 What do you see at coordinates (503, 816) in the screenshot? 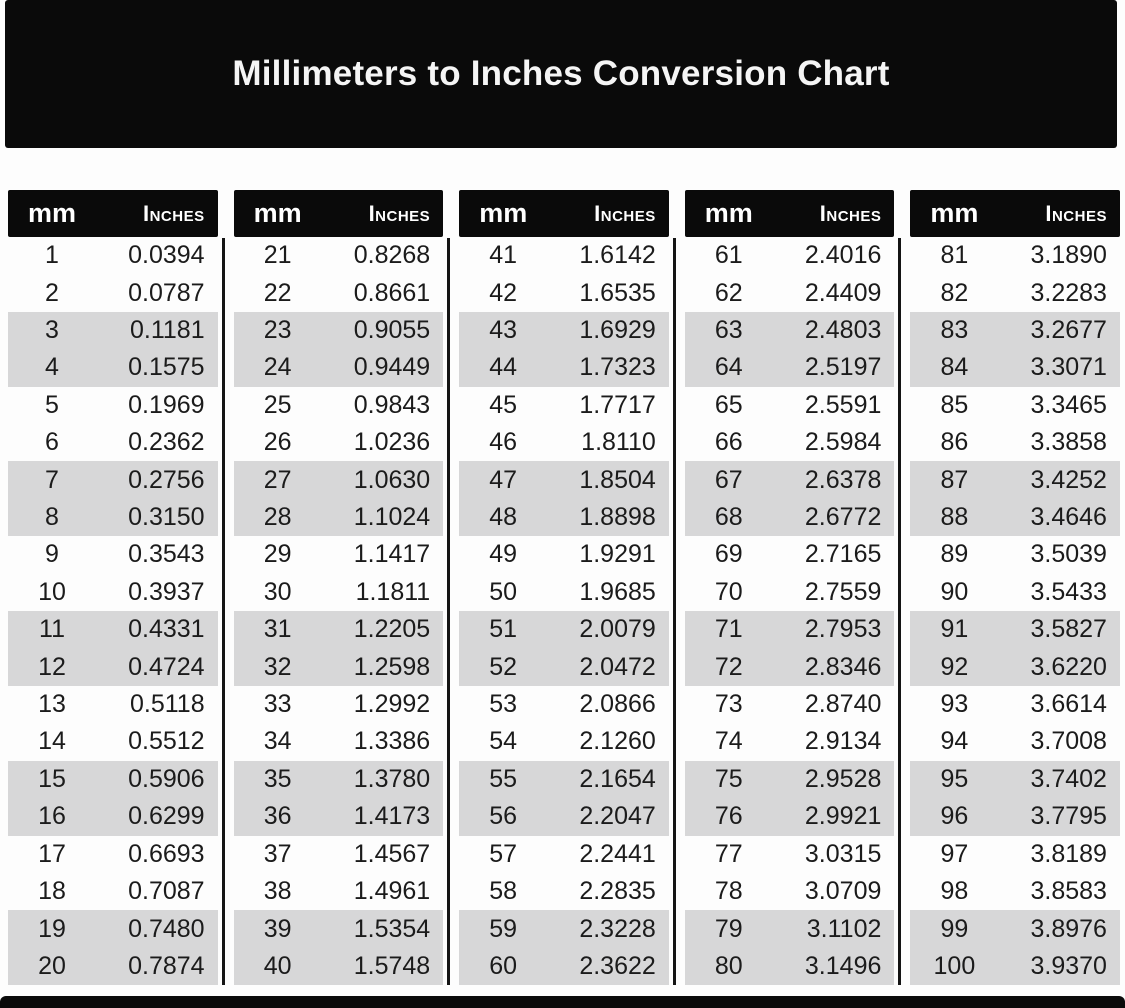
I see `mm-value: 56` at bounding box center [503, 816].